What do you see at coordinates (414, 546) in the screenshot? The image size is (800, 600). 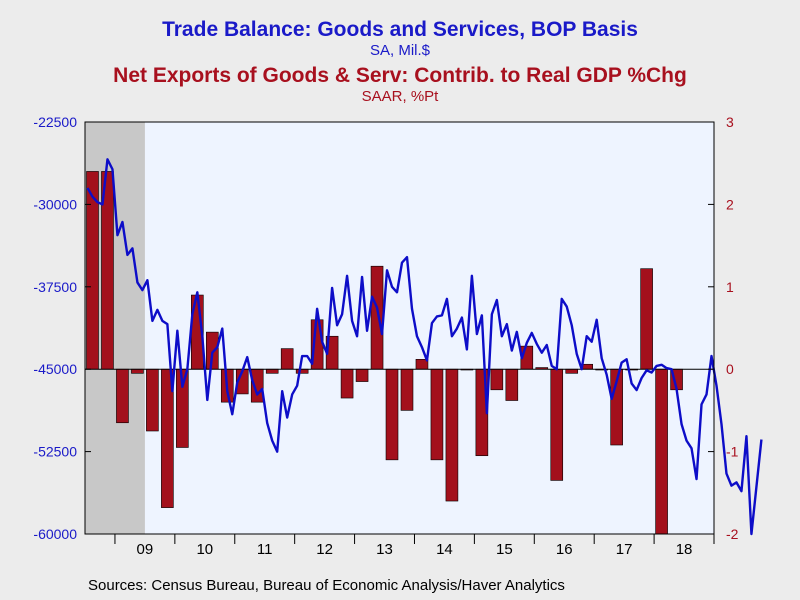 I see `x-axis: 09 10 11 12 13 14 15 16 17 18` at bounding box center [414, 546].